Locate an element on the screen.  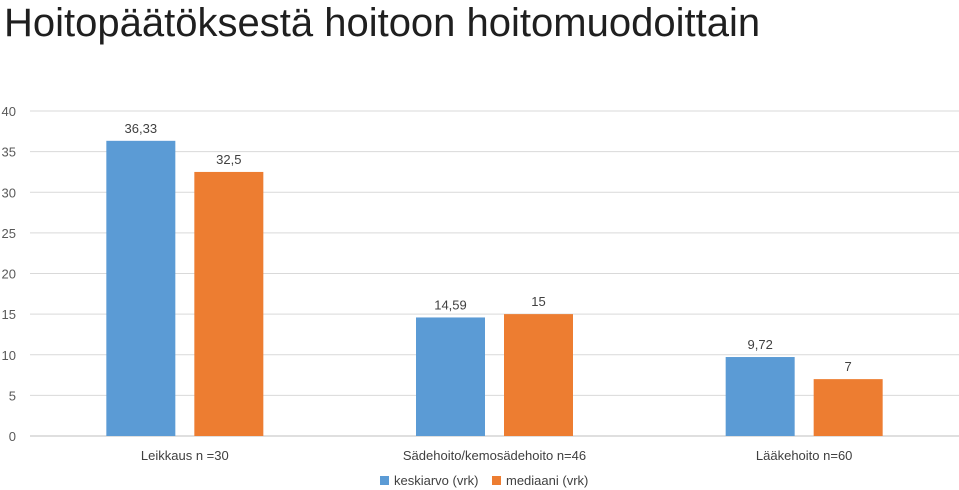
y-tick-label: 30 is located at coordinates (9, 192).